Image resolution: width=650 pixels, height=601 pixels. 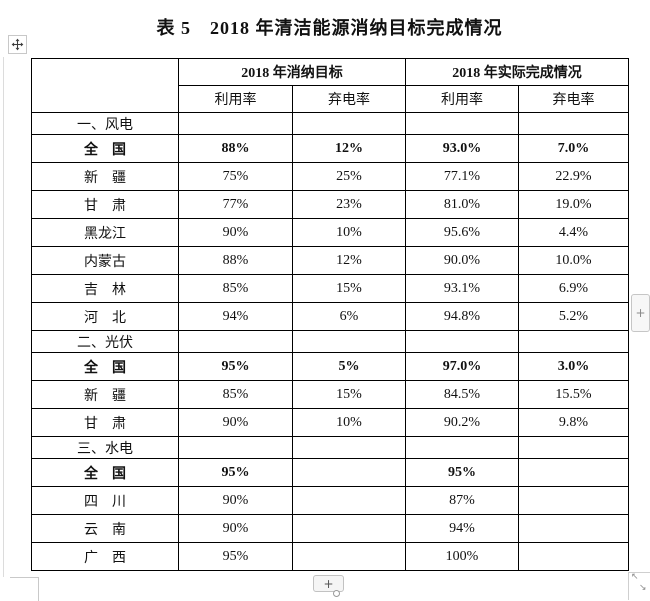 I want to click on value-cell: 75%, so click(x=235, y=176).